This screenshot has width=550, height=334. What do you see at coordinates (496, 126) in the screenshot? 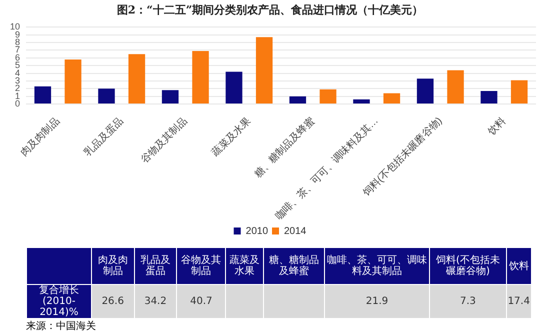
I see `x-tick-label: 饮料` at bounding box center [496, 126].